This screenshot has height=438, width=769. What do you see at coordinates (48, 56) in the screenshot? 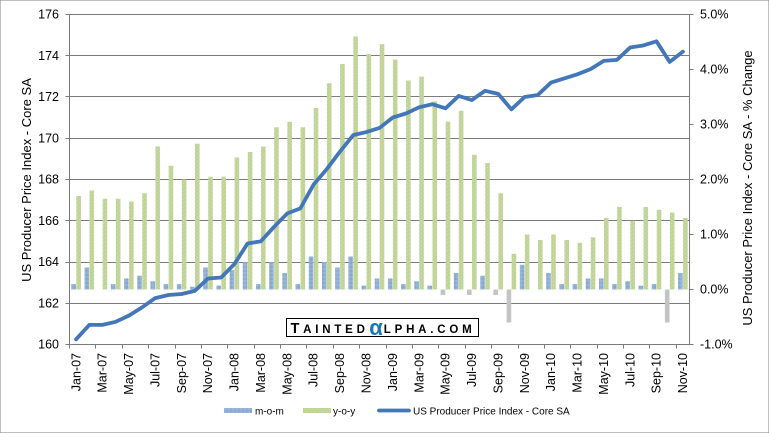
I see `svg-text: 174` at bounding box center [48, 56].